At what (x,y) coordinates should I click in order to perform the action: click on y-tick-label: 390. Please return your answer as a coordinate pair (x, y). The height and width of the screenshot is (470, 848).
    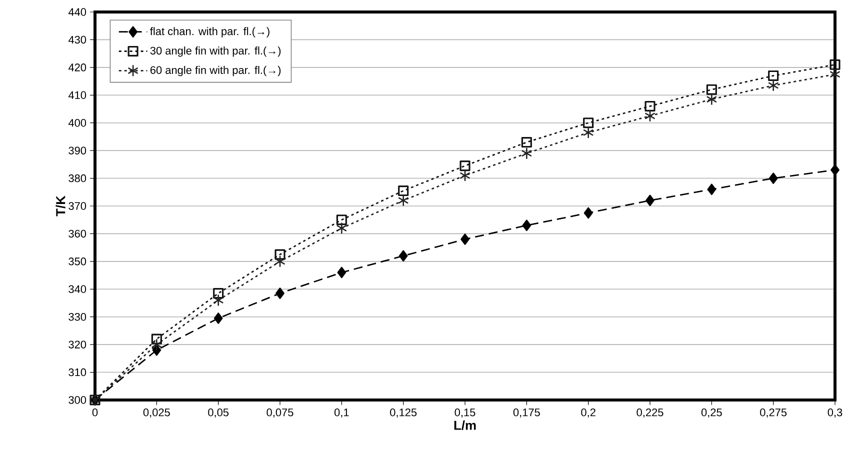
    Looking at the image, I should click on (77, 150).